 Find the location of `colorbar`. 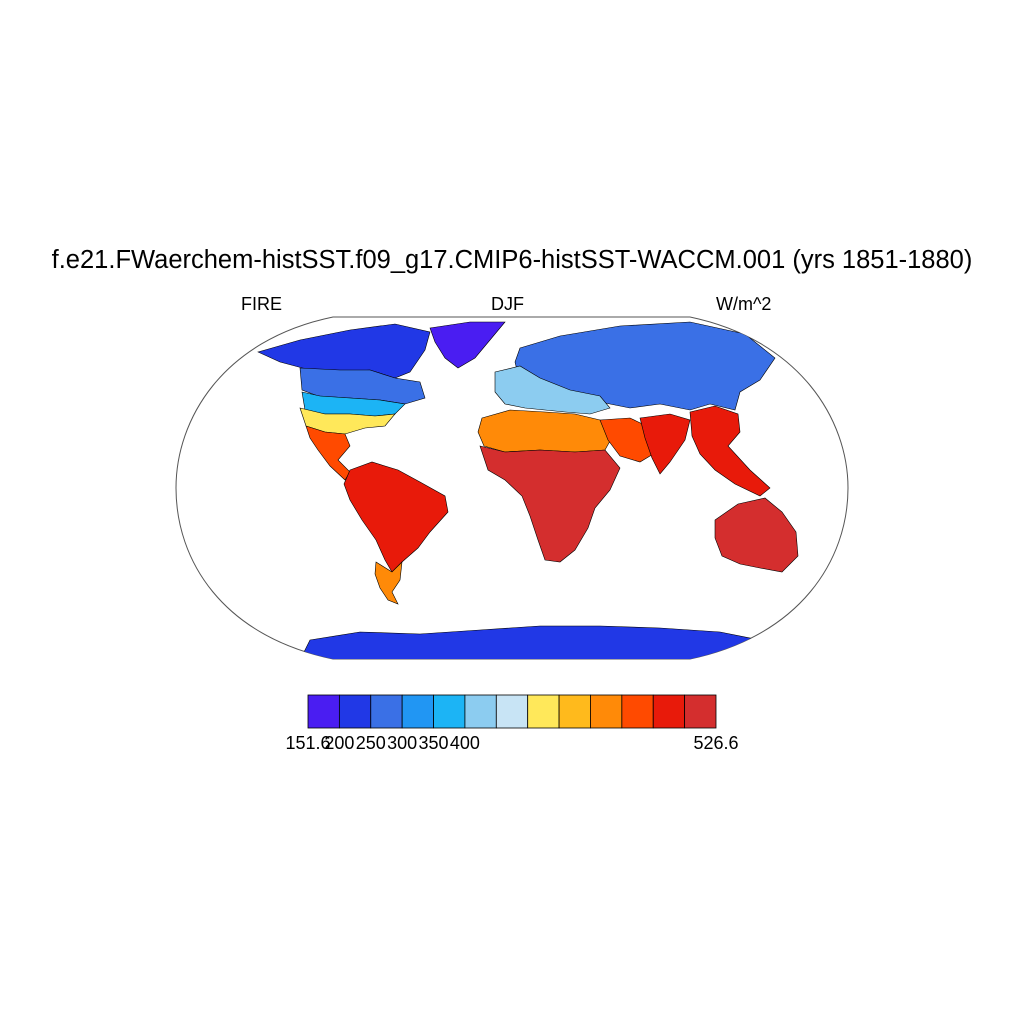

colorbar is located at coordinates (512, 711).